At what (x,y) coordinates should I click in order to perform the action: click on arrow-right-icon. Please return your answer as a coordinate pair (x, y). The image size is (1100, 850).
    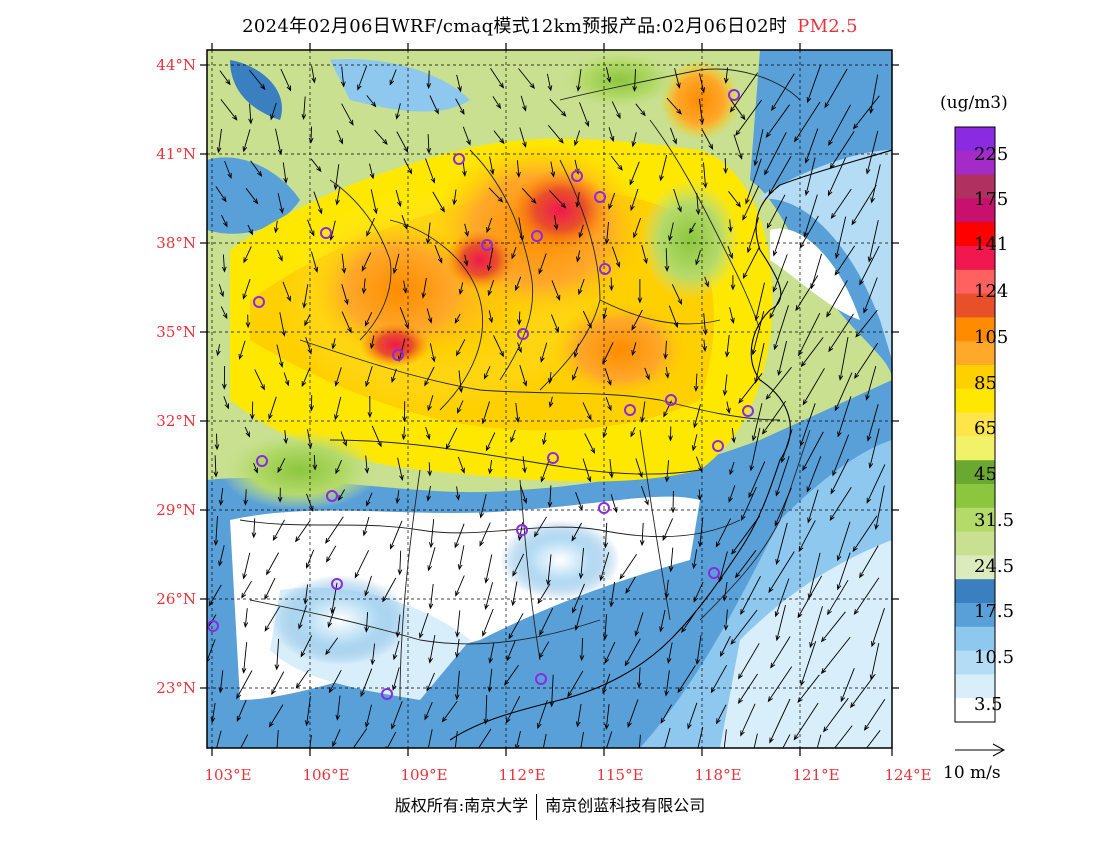
    Looking at the image, I should click on (999, 750).